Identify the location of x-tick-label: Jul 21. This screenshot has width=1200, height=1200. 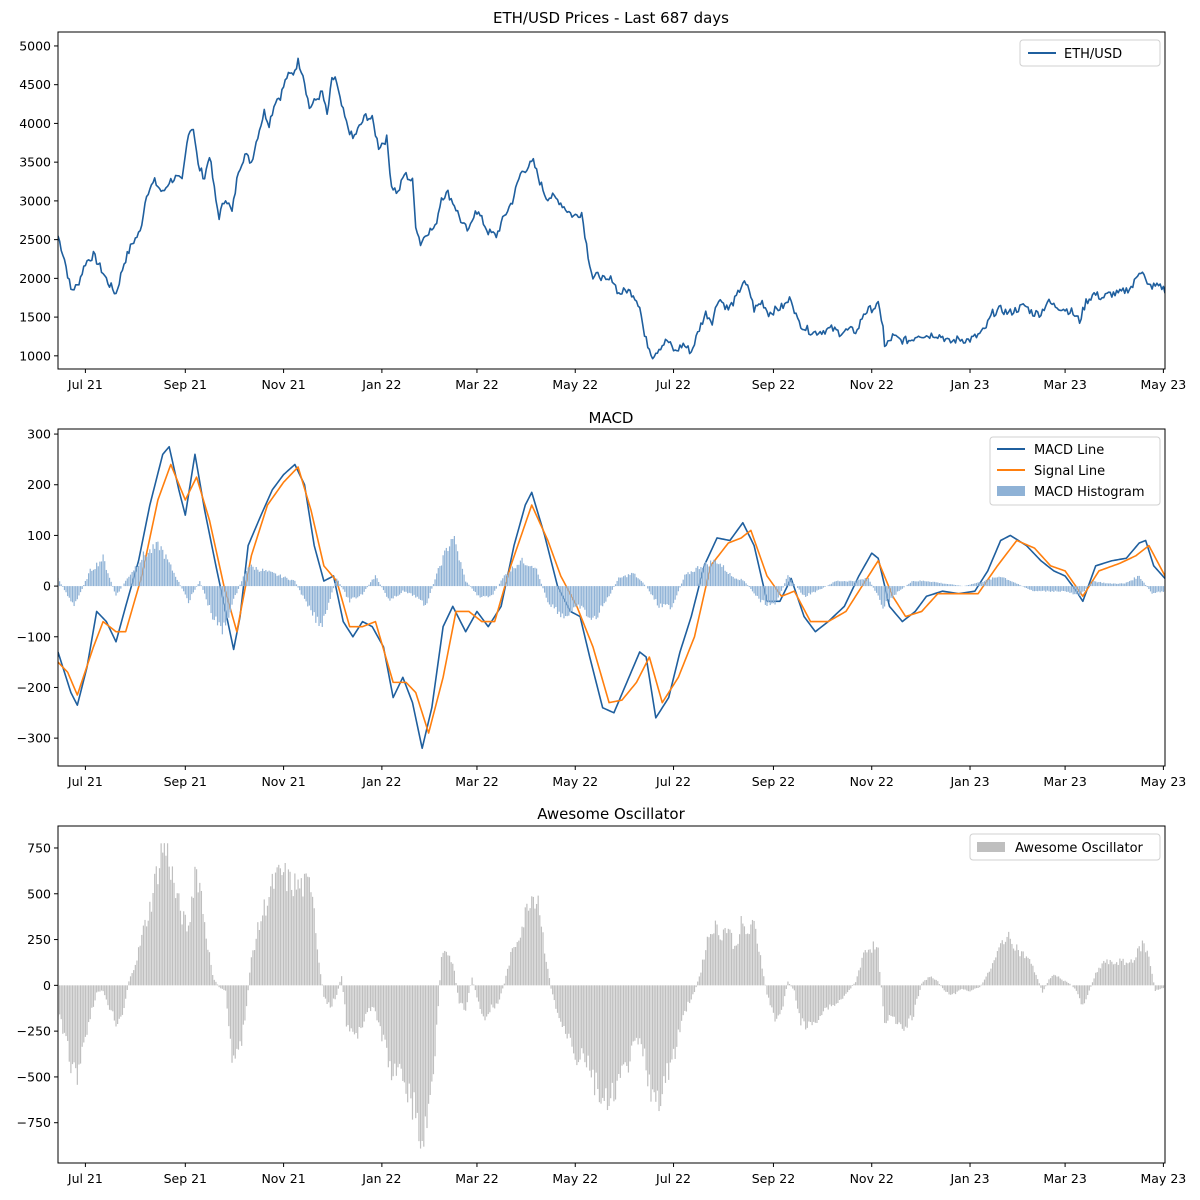
(85, 1178).